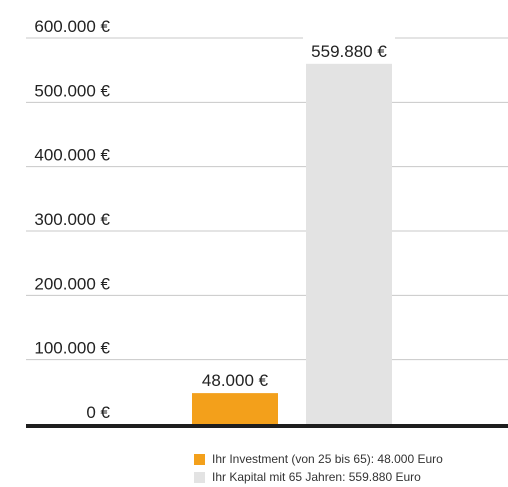  I want to click on data-label: 48.000 €, so click(235, 380).